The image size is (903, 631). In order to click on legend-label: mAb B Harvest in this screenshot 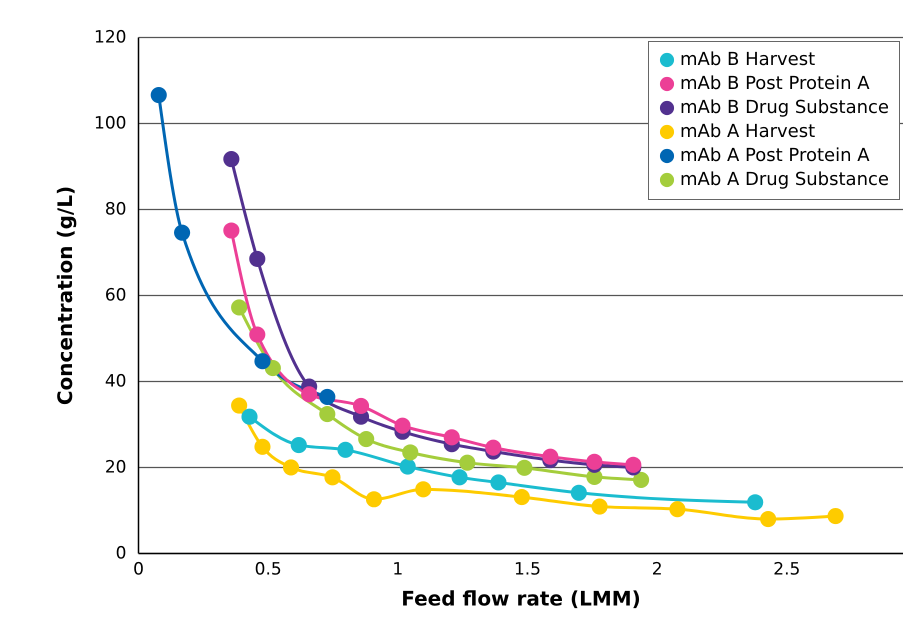, I will do `click(748, 59)`.